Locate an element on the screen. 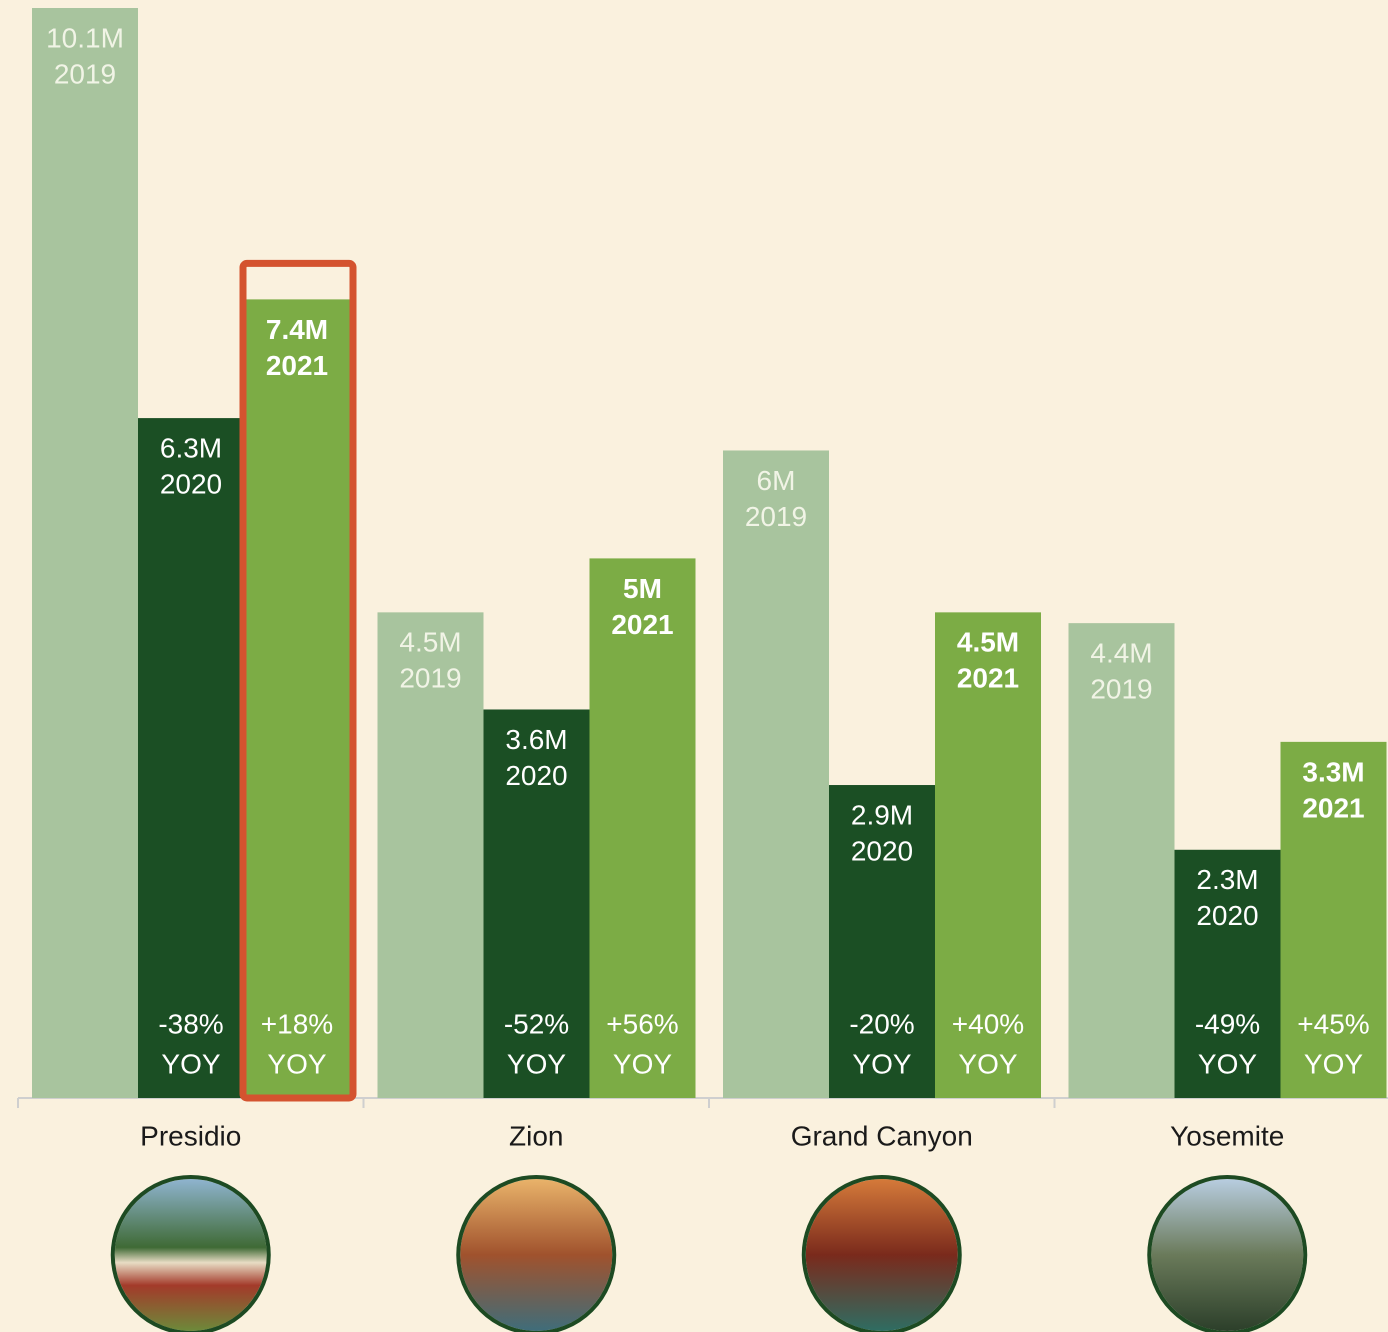 The width and height of the screenshot is (1388, 1332). value-label: 10.1M is located at coordinates (85, 37).